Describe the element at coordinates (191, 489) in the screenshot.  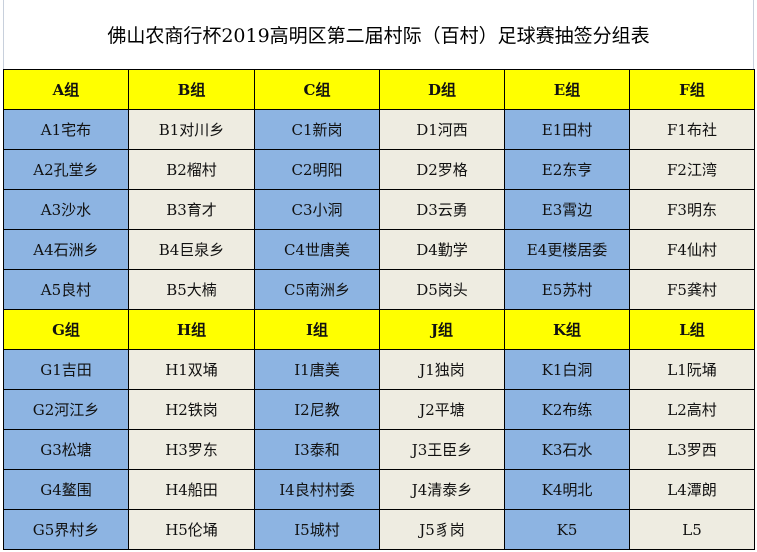
I see `team-cell: H4船田` at that location.